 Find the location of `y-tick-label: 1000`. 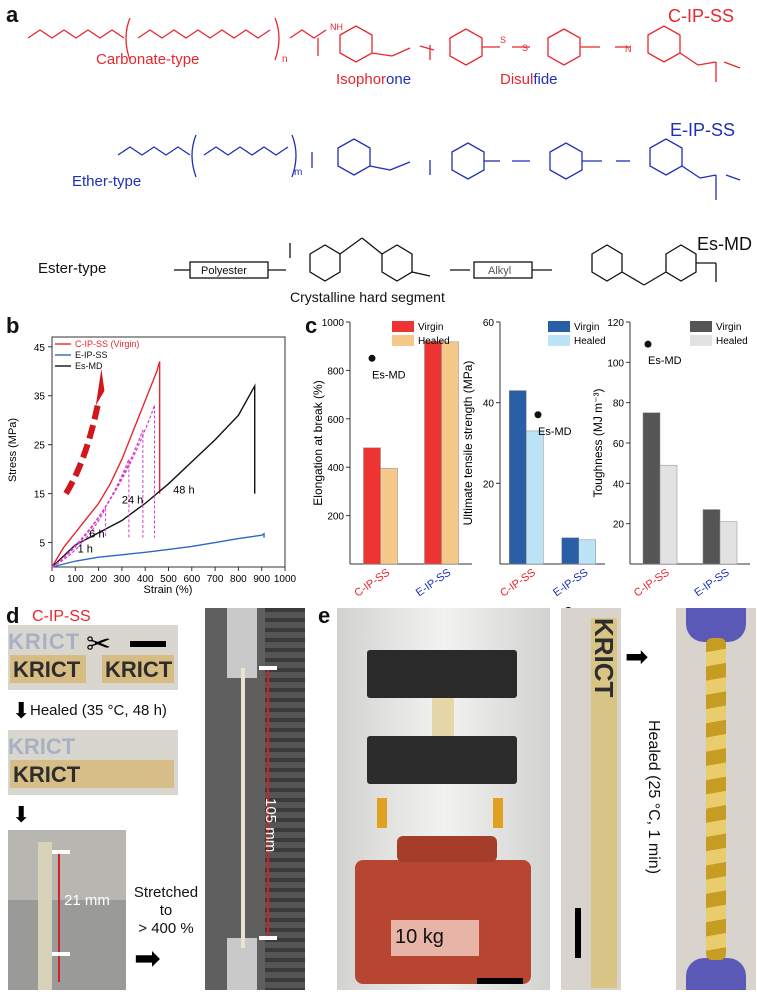

y-tick-label: 1000 is located at coordinates (333, 323).